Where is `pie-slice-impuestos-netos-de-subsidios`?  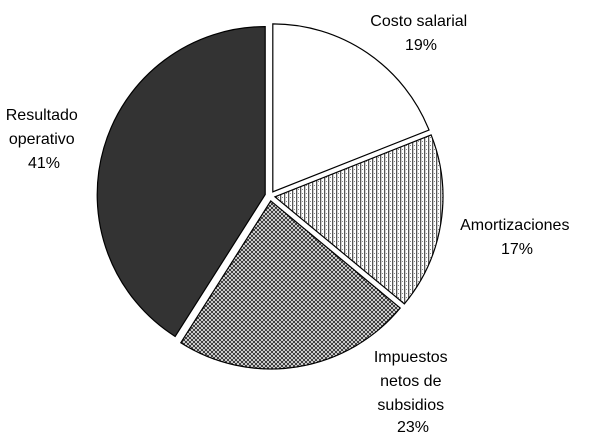
pie-slice-impuestos-netos-de-subsidios is located at coordinates (290, 285).